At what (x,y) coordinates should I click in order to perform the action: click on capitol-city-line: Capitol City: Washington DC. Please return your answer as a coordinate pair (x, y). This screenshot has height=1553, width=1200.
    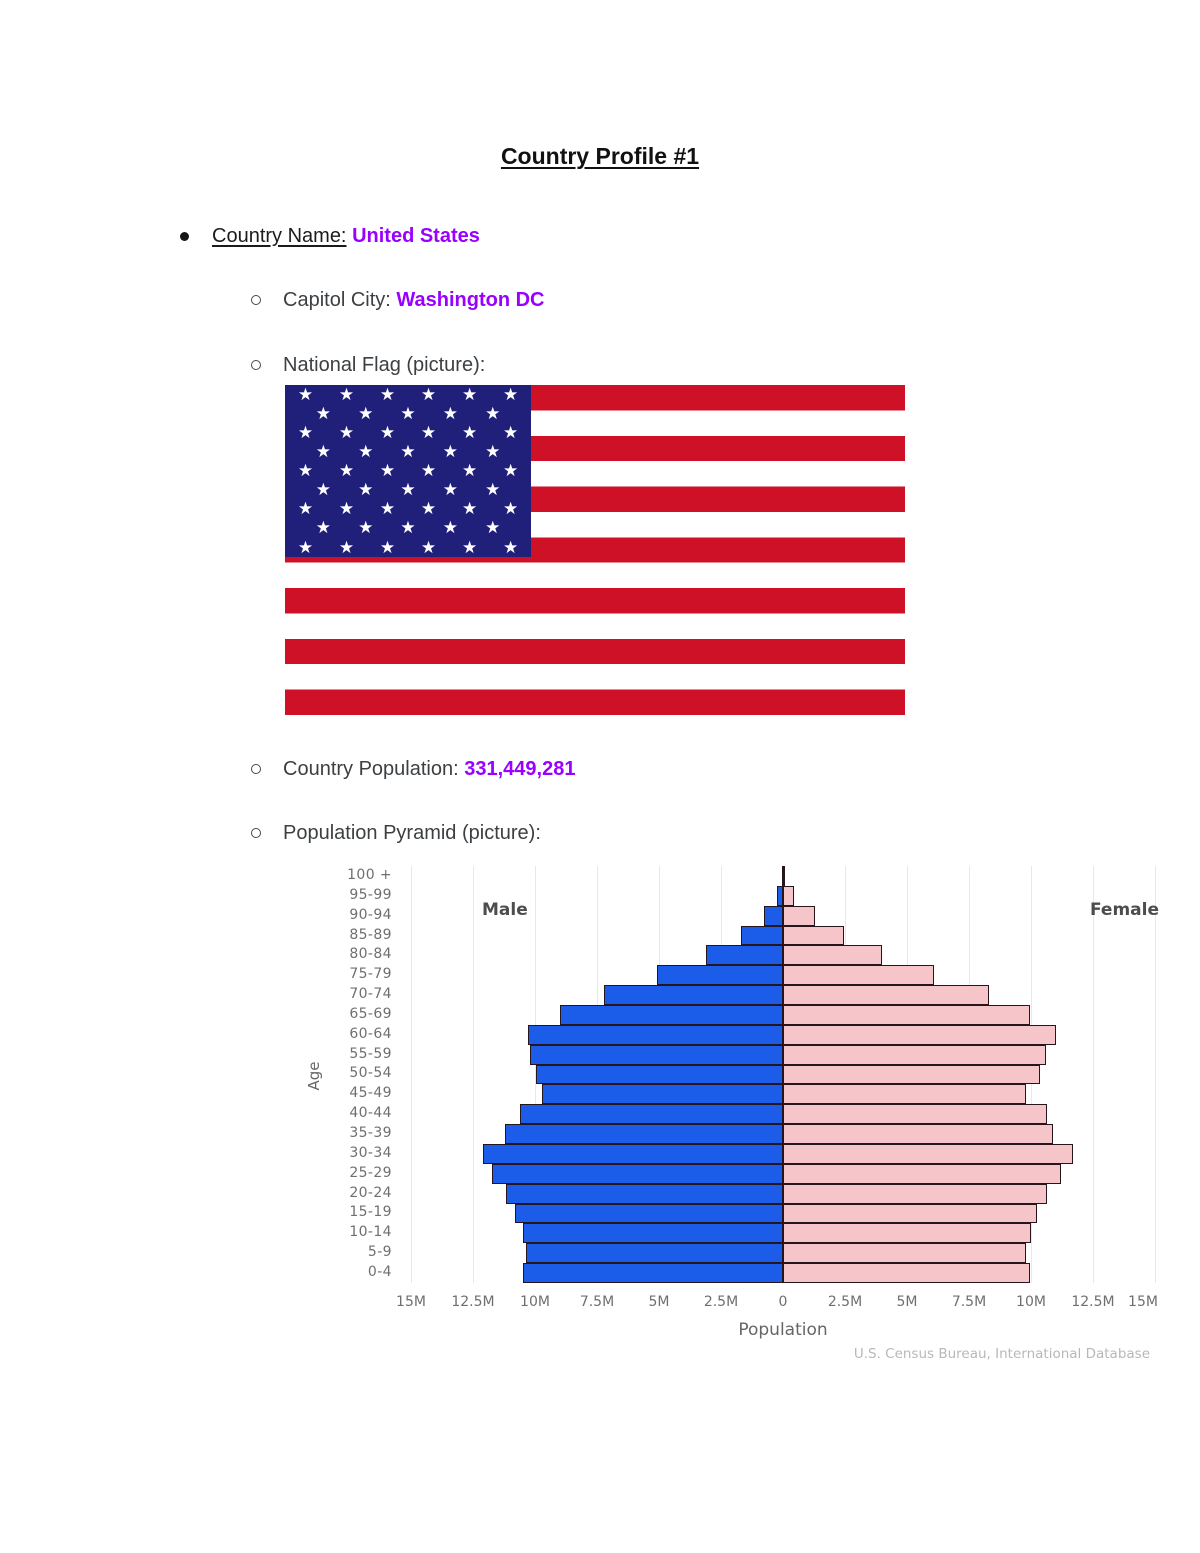
    Looking at the image, I should click on (414, 300).